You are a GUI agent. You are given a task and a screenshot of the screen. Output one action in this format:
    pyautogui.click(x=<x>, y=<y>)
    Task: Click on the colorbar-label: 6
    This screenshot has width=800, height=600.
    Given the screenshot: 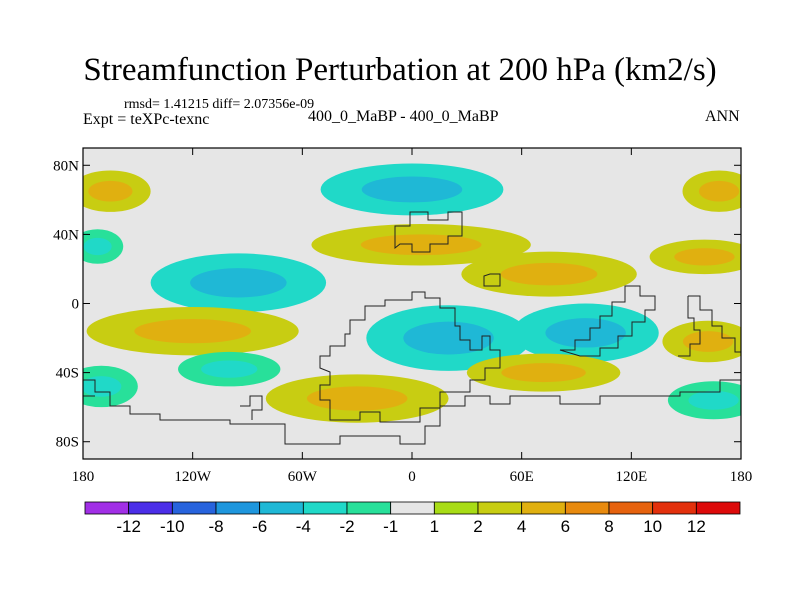 What is the action you would take?
    pyautogui.click(x=565, y=526)
    